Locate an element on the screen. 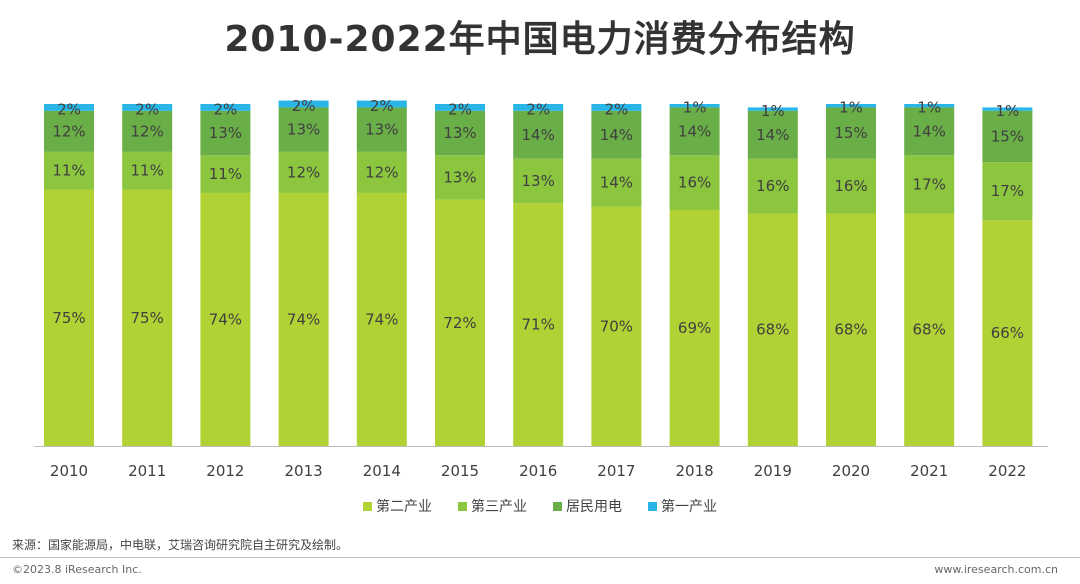 The image size is (1080, 584). x-tick-label: 2014 is located at coordinates (382, 471).